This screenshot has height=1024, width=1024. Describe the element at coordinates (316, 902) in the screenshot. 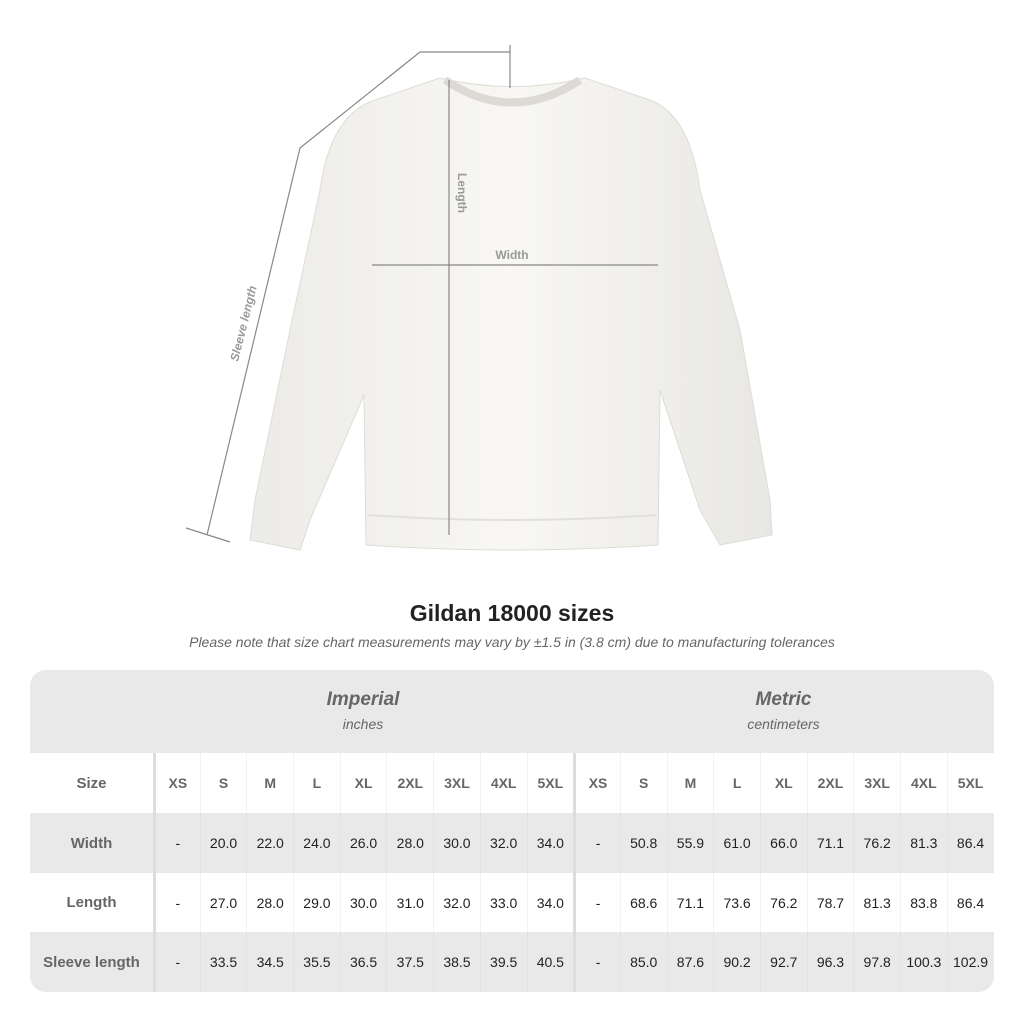

I see `imperial-value-cell: 29.0` at that location.